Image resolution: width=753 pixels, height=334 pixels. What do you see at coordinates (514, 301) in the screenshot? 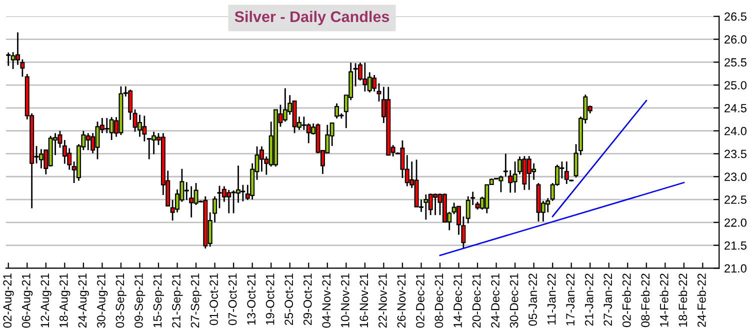
I see `x-tick-label: 30-Dec-21` at bounding box center [514, 301].